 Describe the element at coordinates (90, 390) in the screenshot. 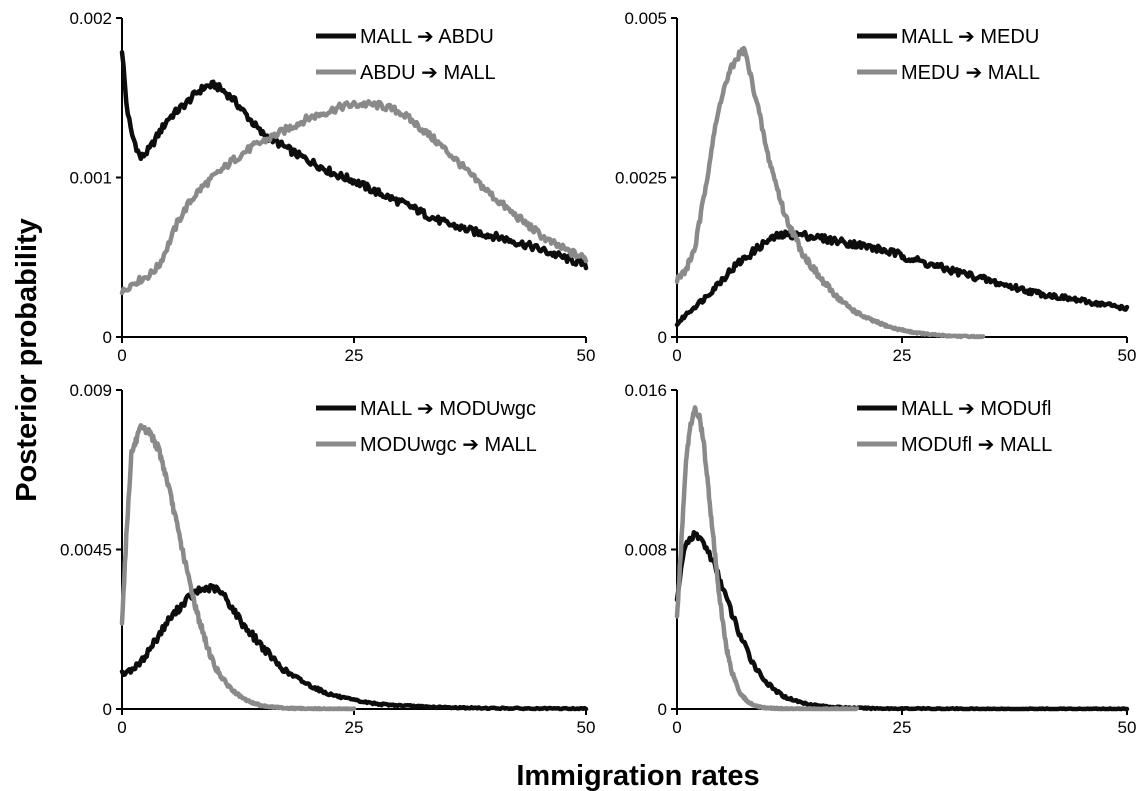

I see `y-tick-label: 0.009` at that location.